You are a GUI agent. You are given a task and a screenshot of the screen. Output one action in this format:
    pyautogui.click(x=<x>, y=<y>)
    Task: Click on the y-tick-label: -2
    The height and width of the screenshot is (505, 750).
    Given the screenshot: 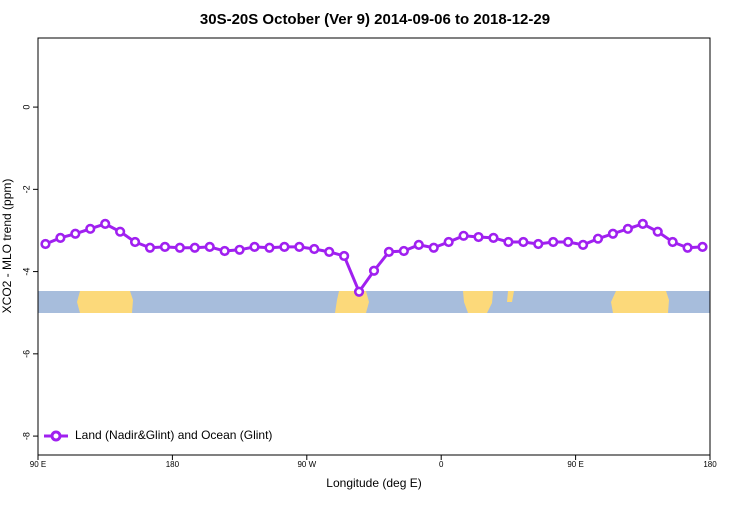 What is the action you would take?
    pyautogui.click(x=26, y=189)
    